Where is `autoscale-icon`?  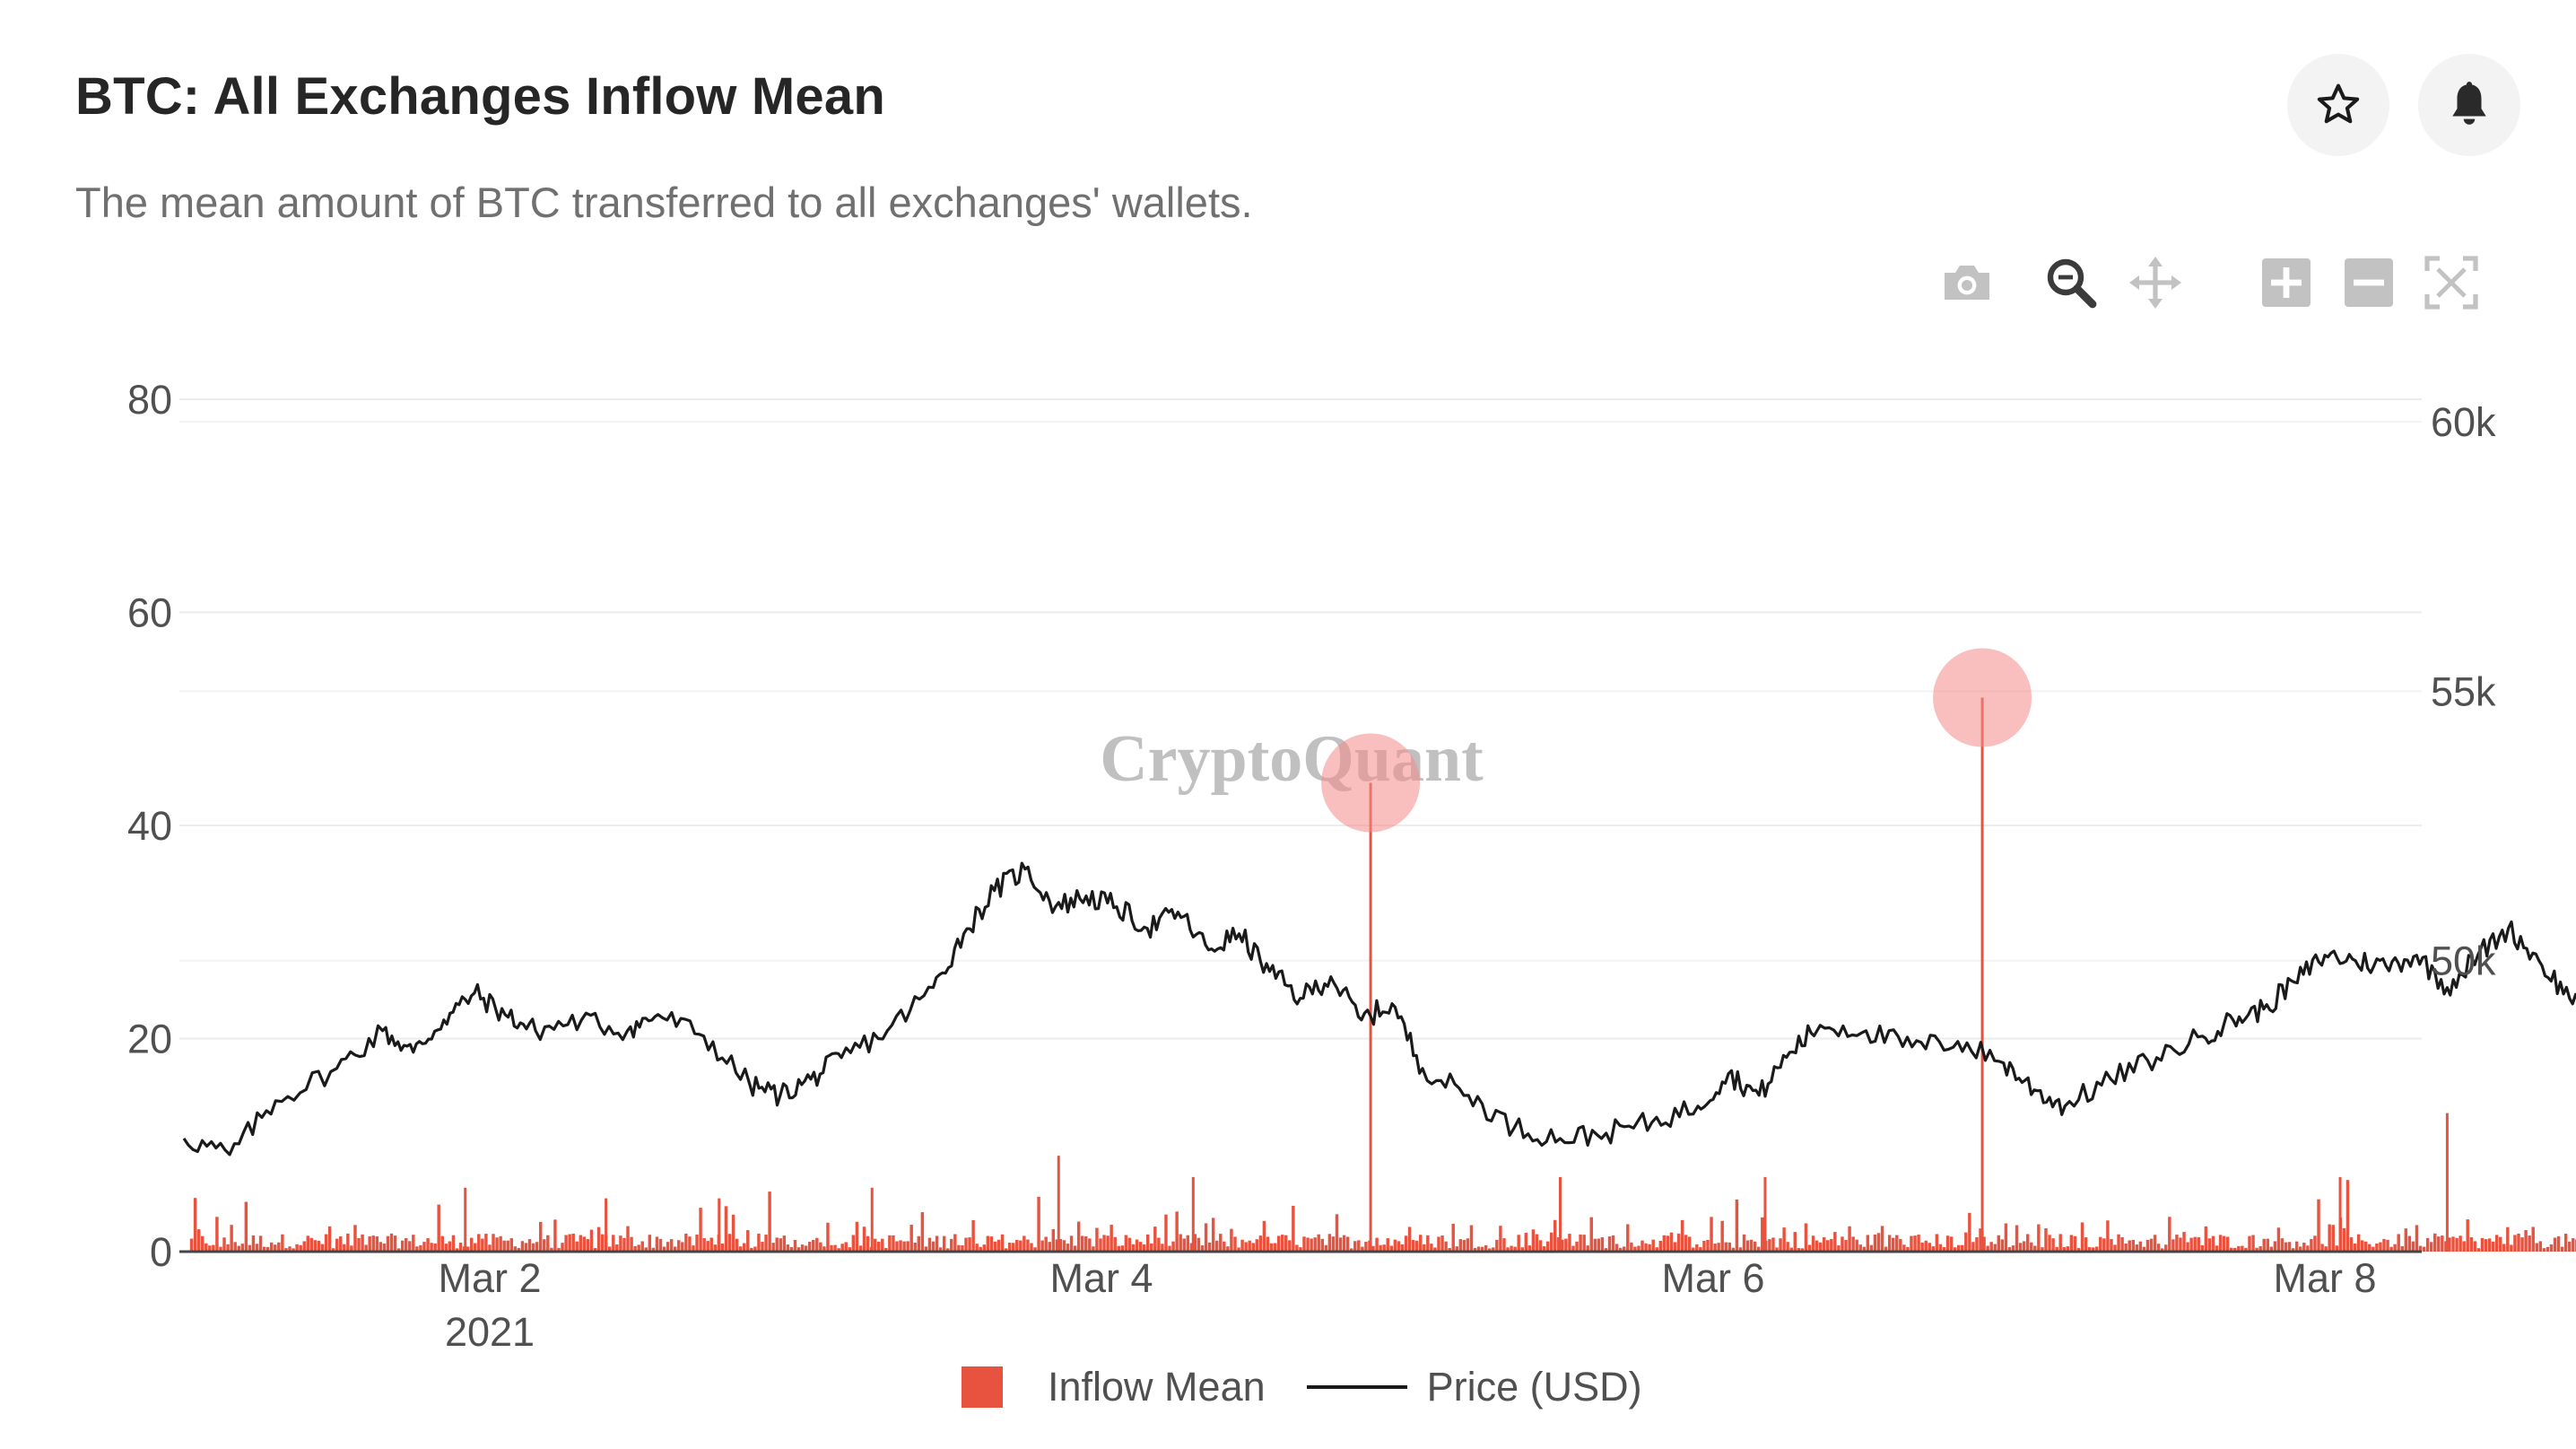 autoscale-icon is located at coordinates (2451, 282).